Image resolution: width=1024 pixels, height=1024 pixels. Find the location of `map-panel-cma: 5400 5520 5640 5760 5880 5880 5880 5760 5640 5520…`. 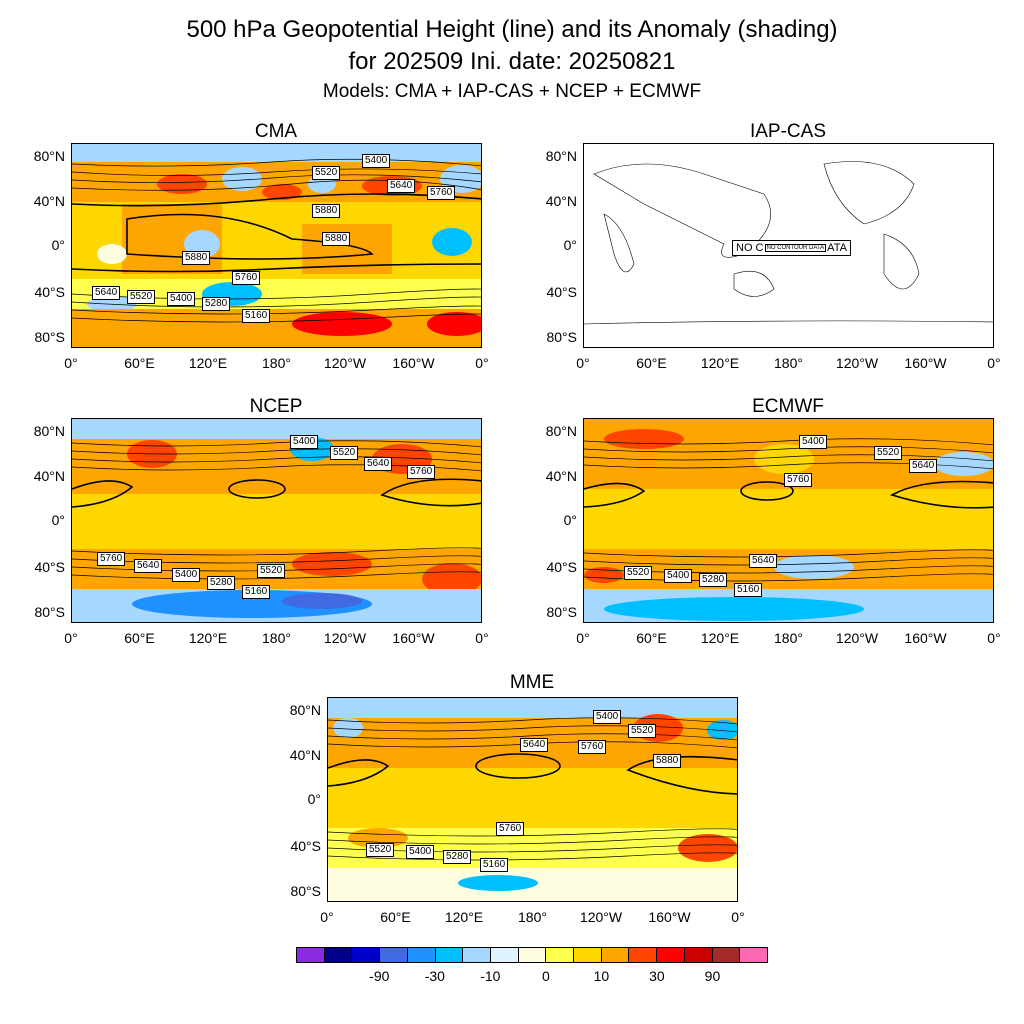

map-panel-cma: 5400 5520 5640 5760 5880 5880 5880 5760 5640 5520… is located at coordinates (276, 245).